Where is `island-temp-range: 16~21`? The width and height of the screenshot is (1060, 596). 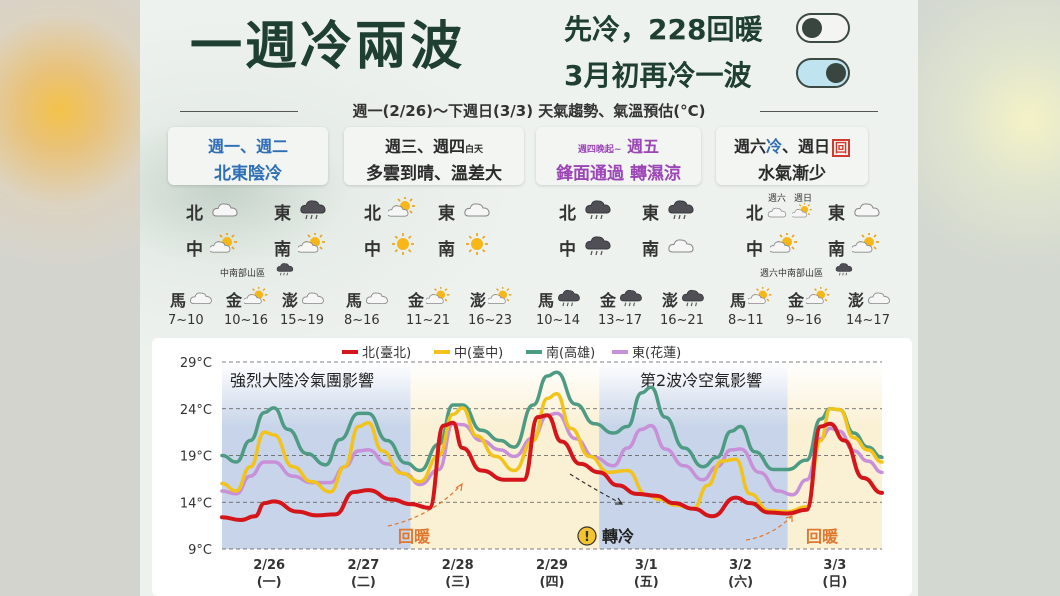 island-temp-range: 16~21 is located at coordinates (682, 320).